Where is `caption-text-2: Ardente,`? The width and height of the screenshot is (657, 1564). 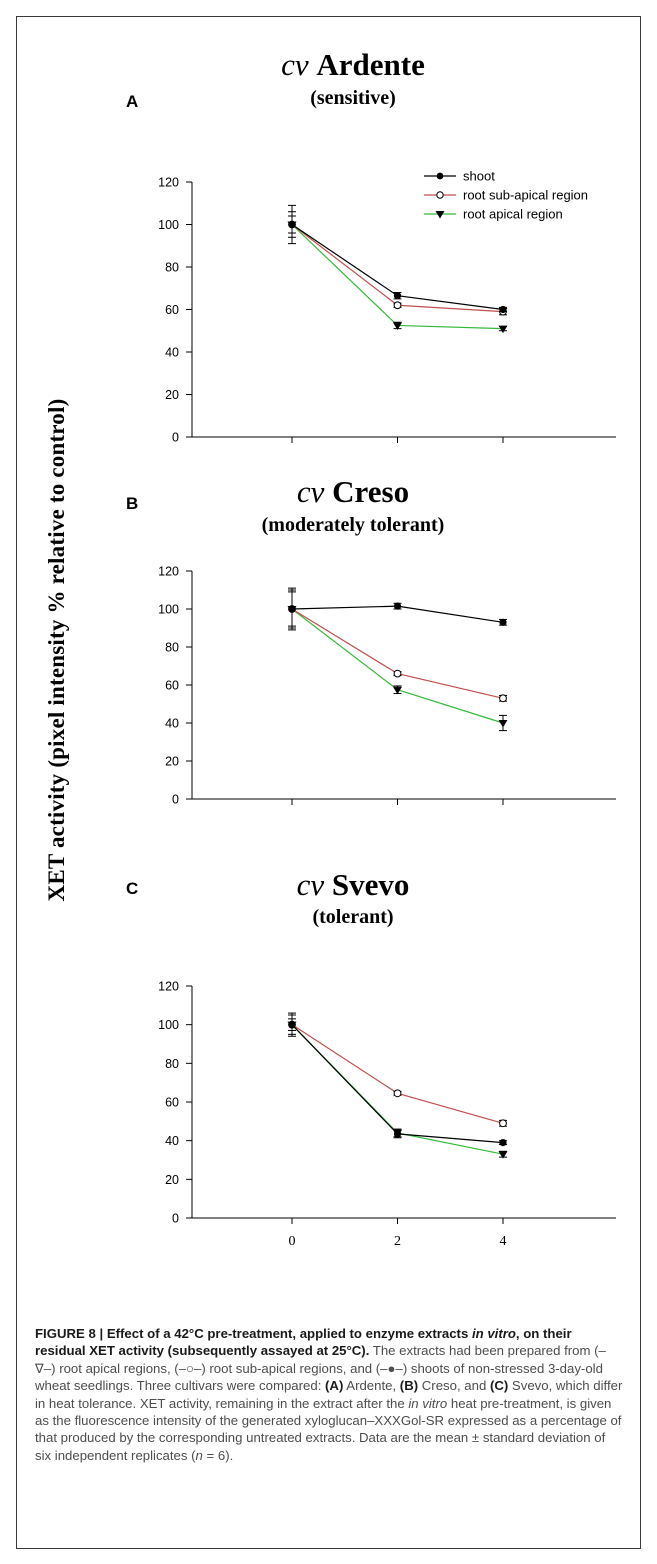
caption-text-2: Ardente, is located at coordinates (371, 1386).